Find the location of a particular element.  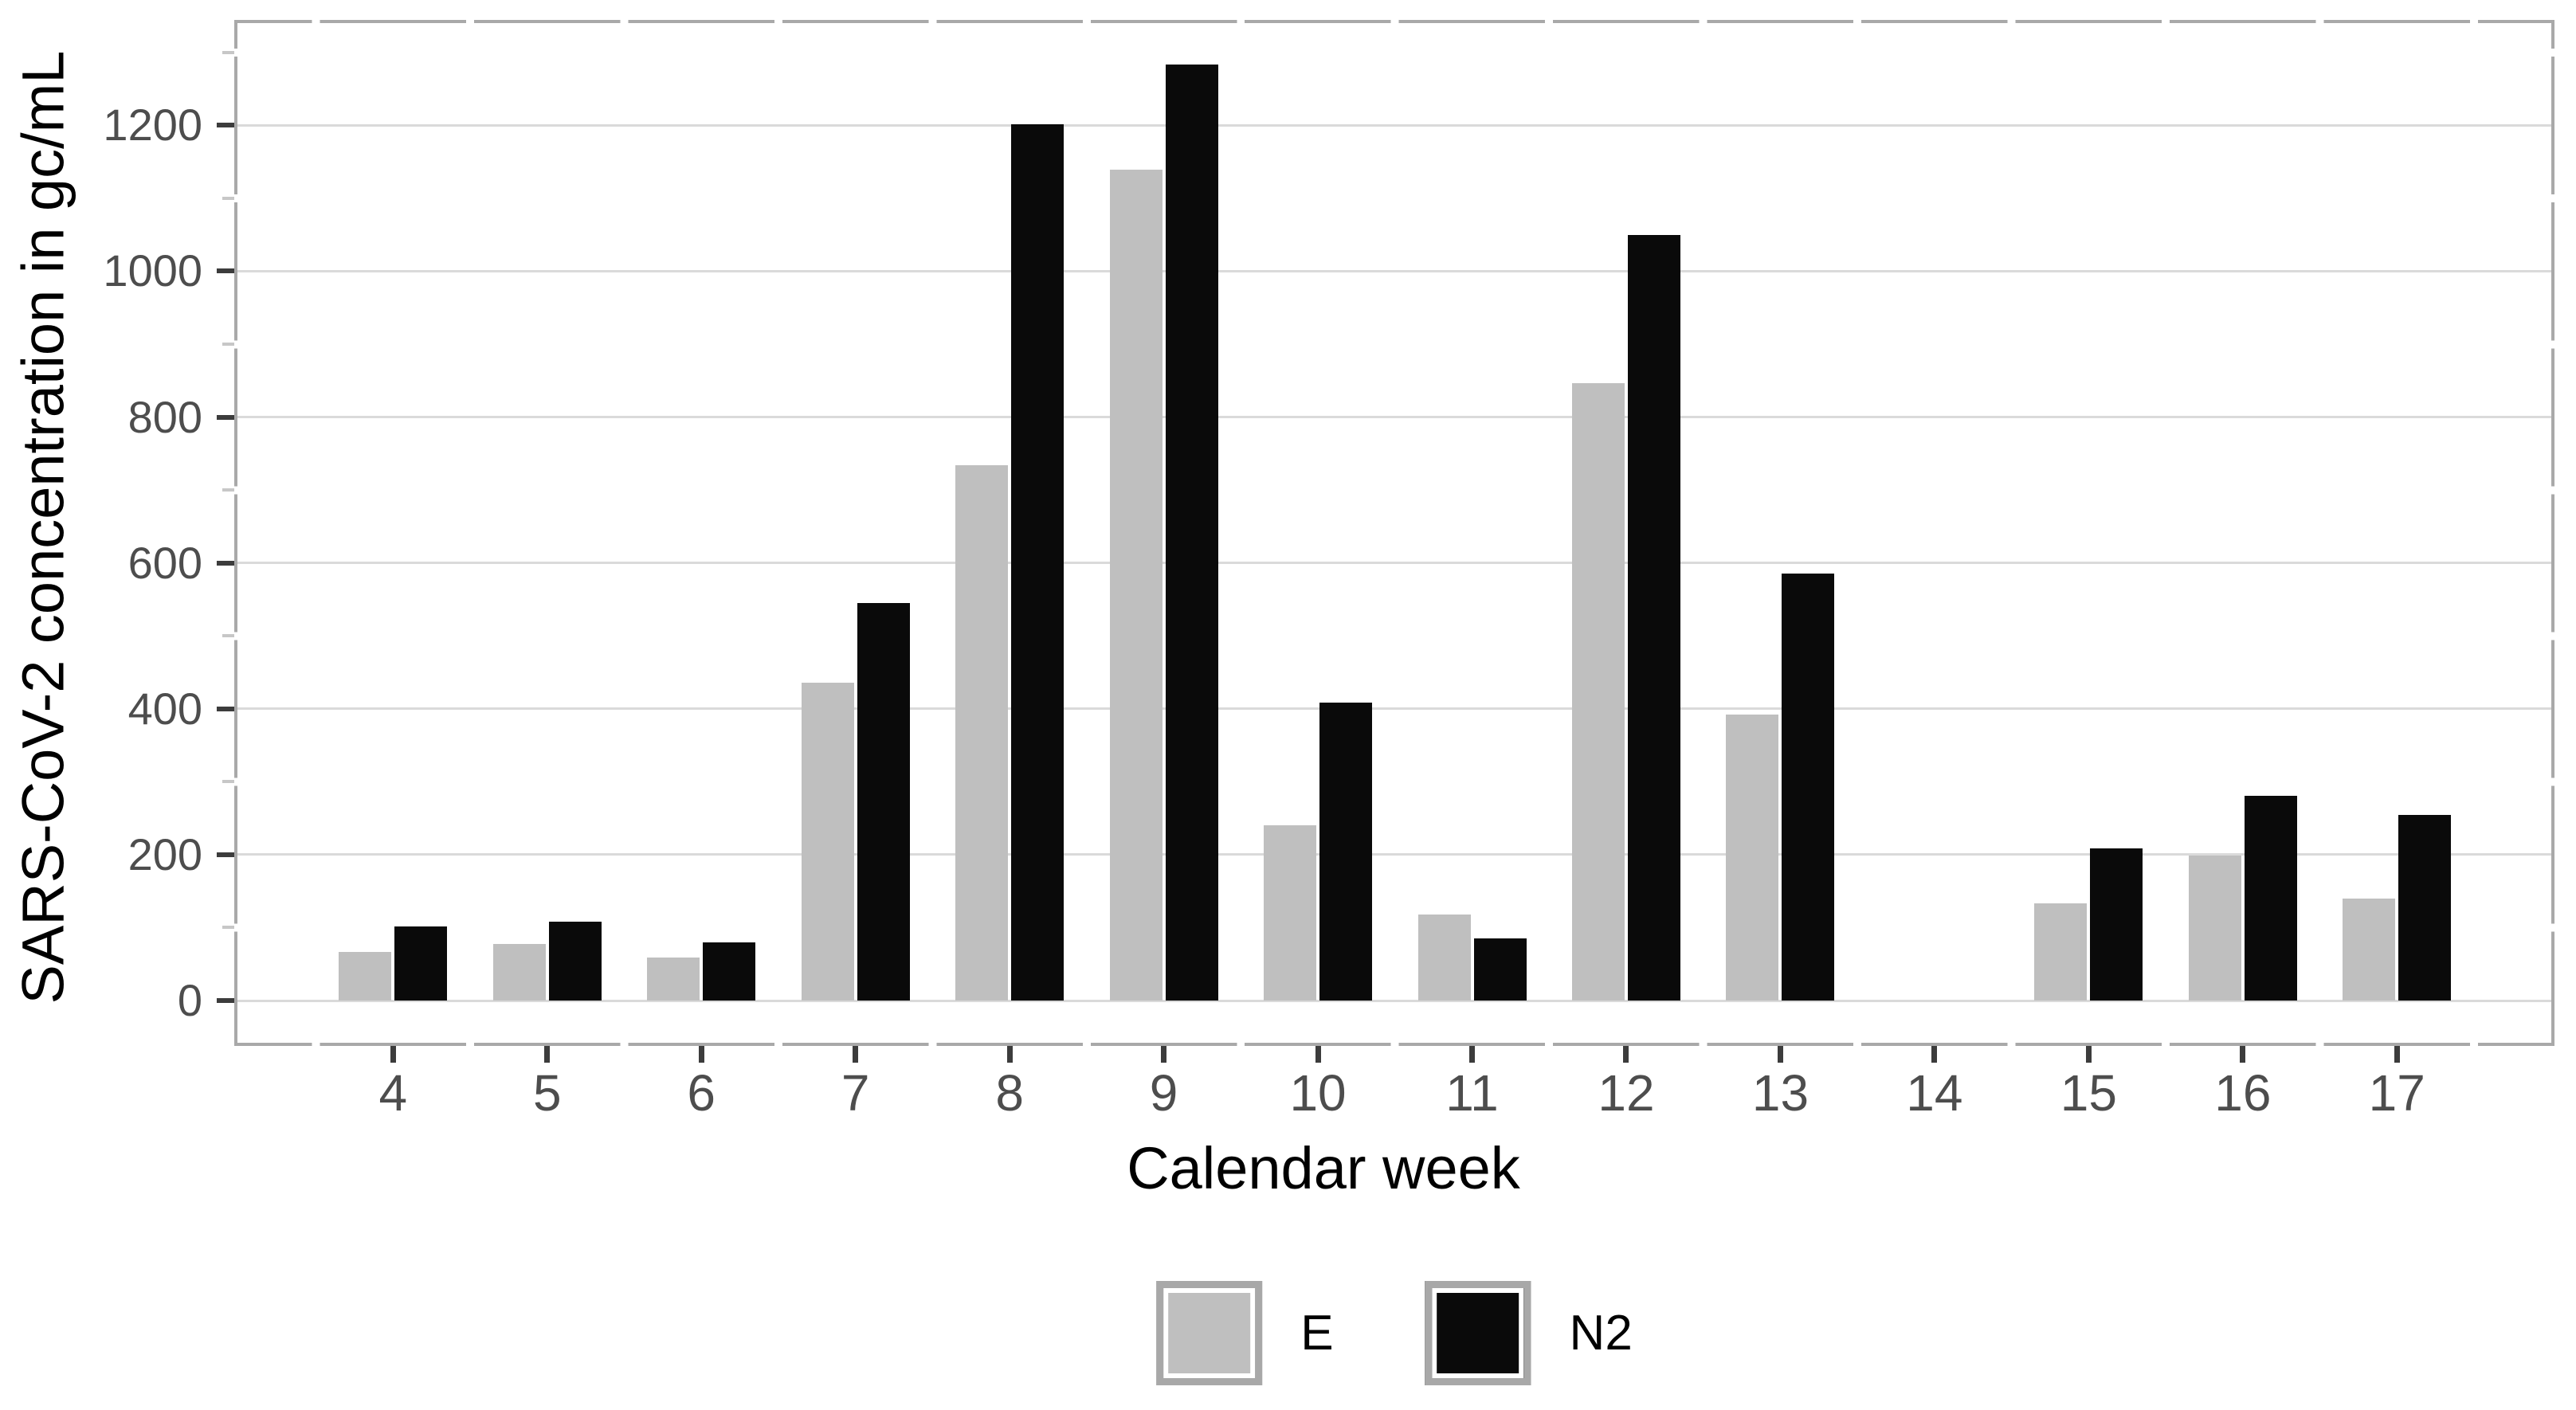

legend: E N2 is located at coordinates (1394, 1333).